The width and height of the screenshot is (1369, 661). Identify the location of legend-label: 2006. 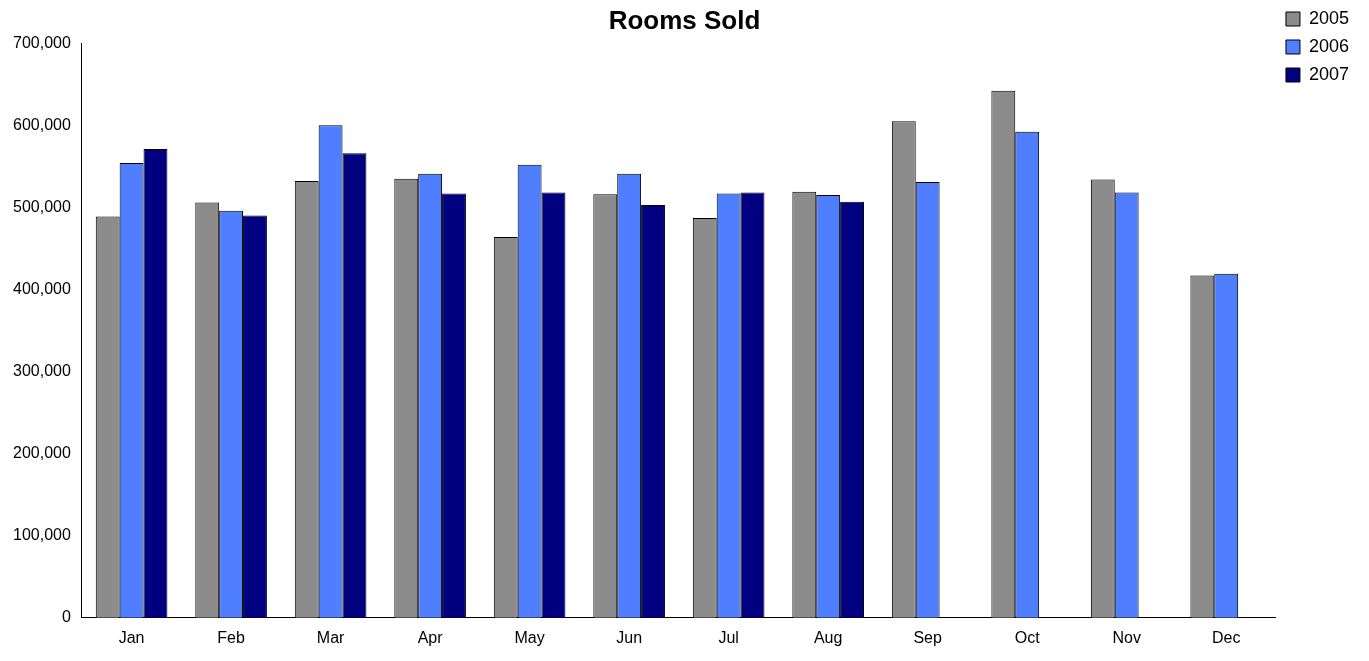
(1328, 45).